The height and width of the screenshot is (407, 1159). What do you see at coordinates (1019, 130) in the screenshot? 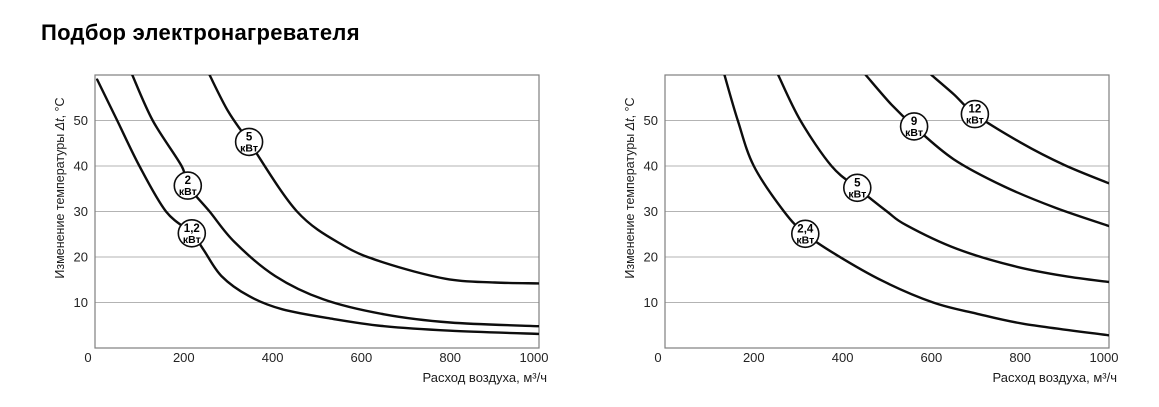
I see `power-curve-12kw` at bounding box center [1019, 130].